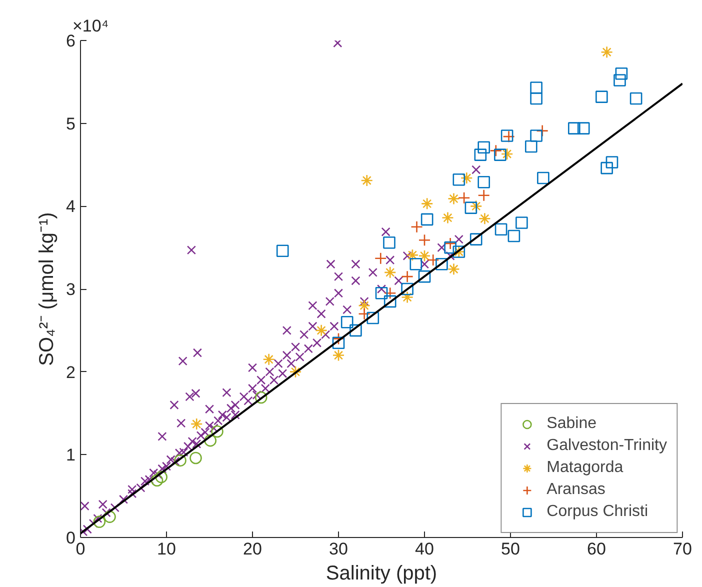 This screenshot has width=702, height=587. I want to click on x-tick-label: 50, so click(510, 549).